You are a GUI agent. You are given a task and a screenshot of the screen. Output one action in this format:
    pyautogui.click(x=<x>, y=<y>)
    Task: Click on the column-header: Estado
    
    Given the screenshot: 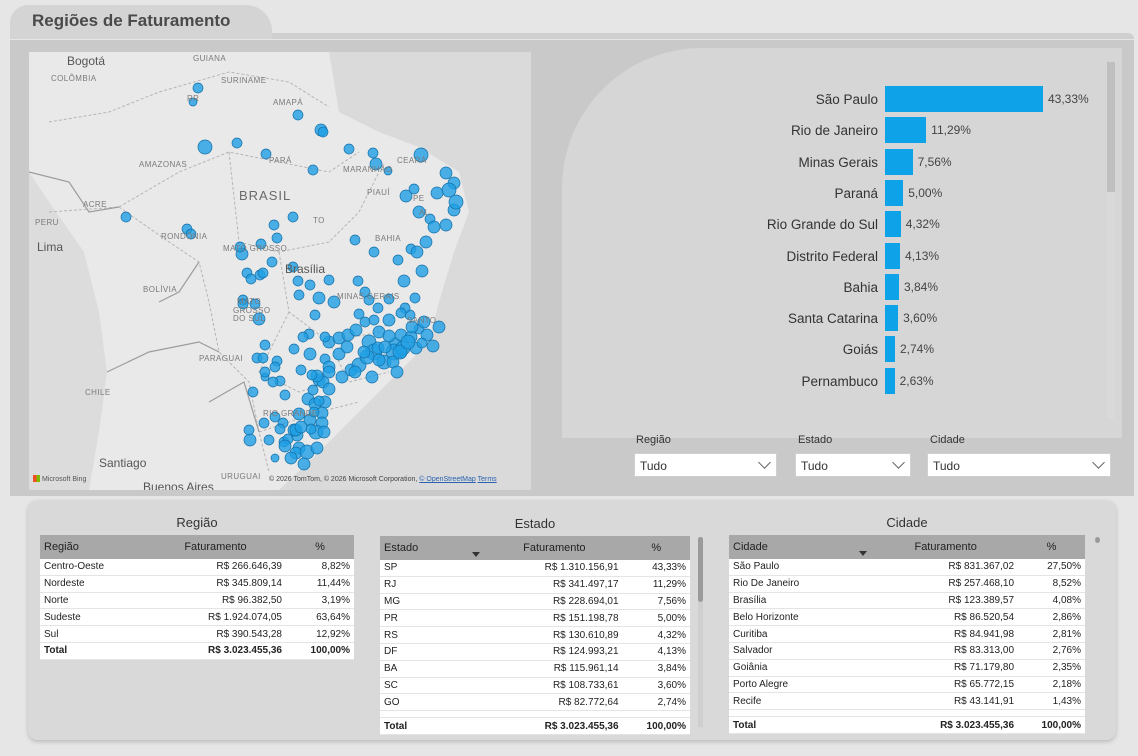 What is the action you would take?
    pyautogui.click(x=433, y=548)
    